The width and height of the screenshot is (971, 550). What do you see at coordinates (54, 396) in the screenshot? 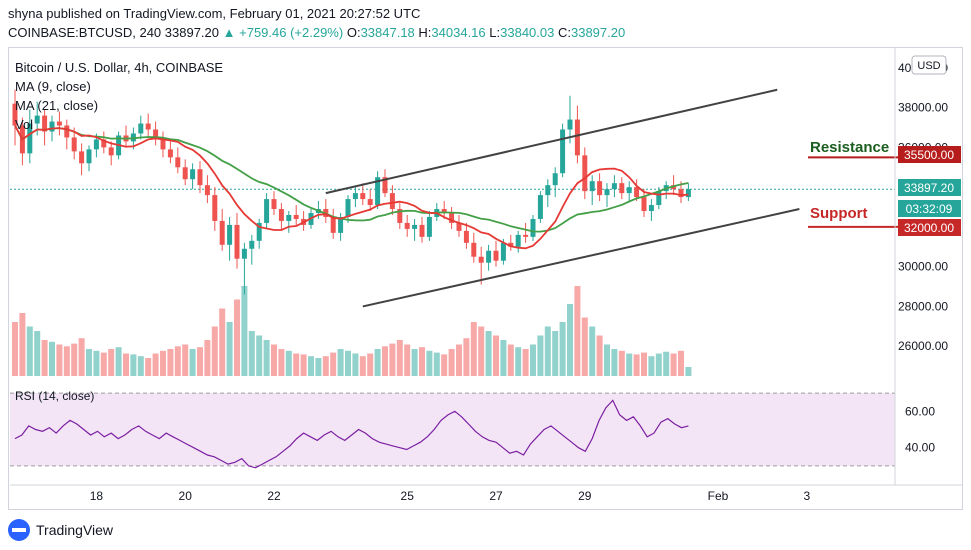
I see `rsi-legend: RSI (14, close)` at bounding box center [54, 396].